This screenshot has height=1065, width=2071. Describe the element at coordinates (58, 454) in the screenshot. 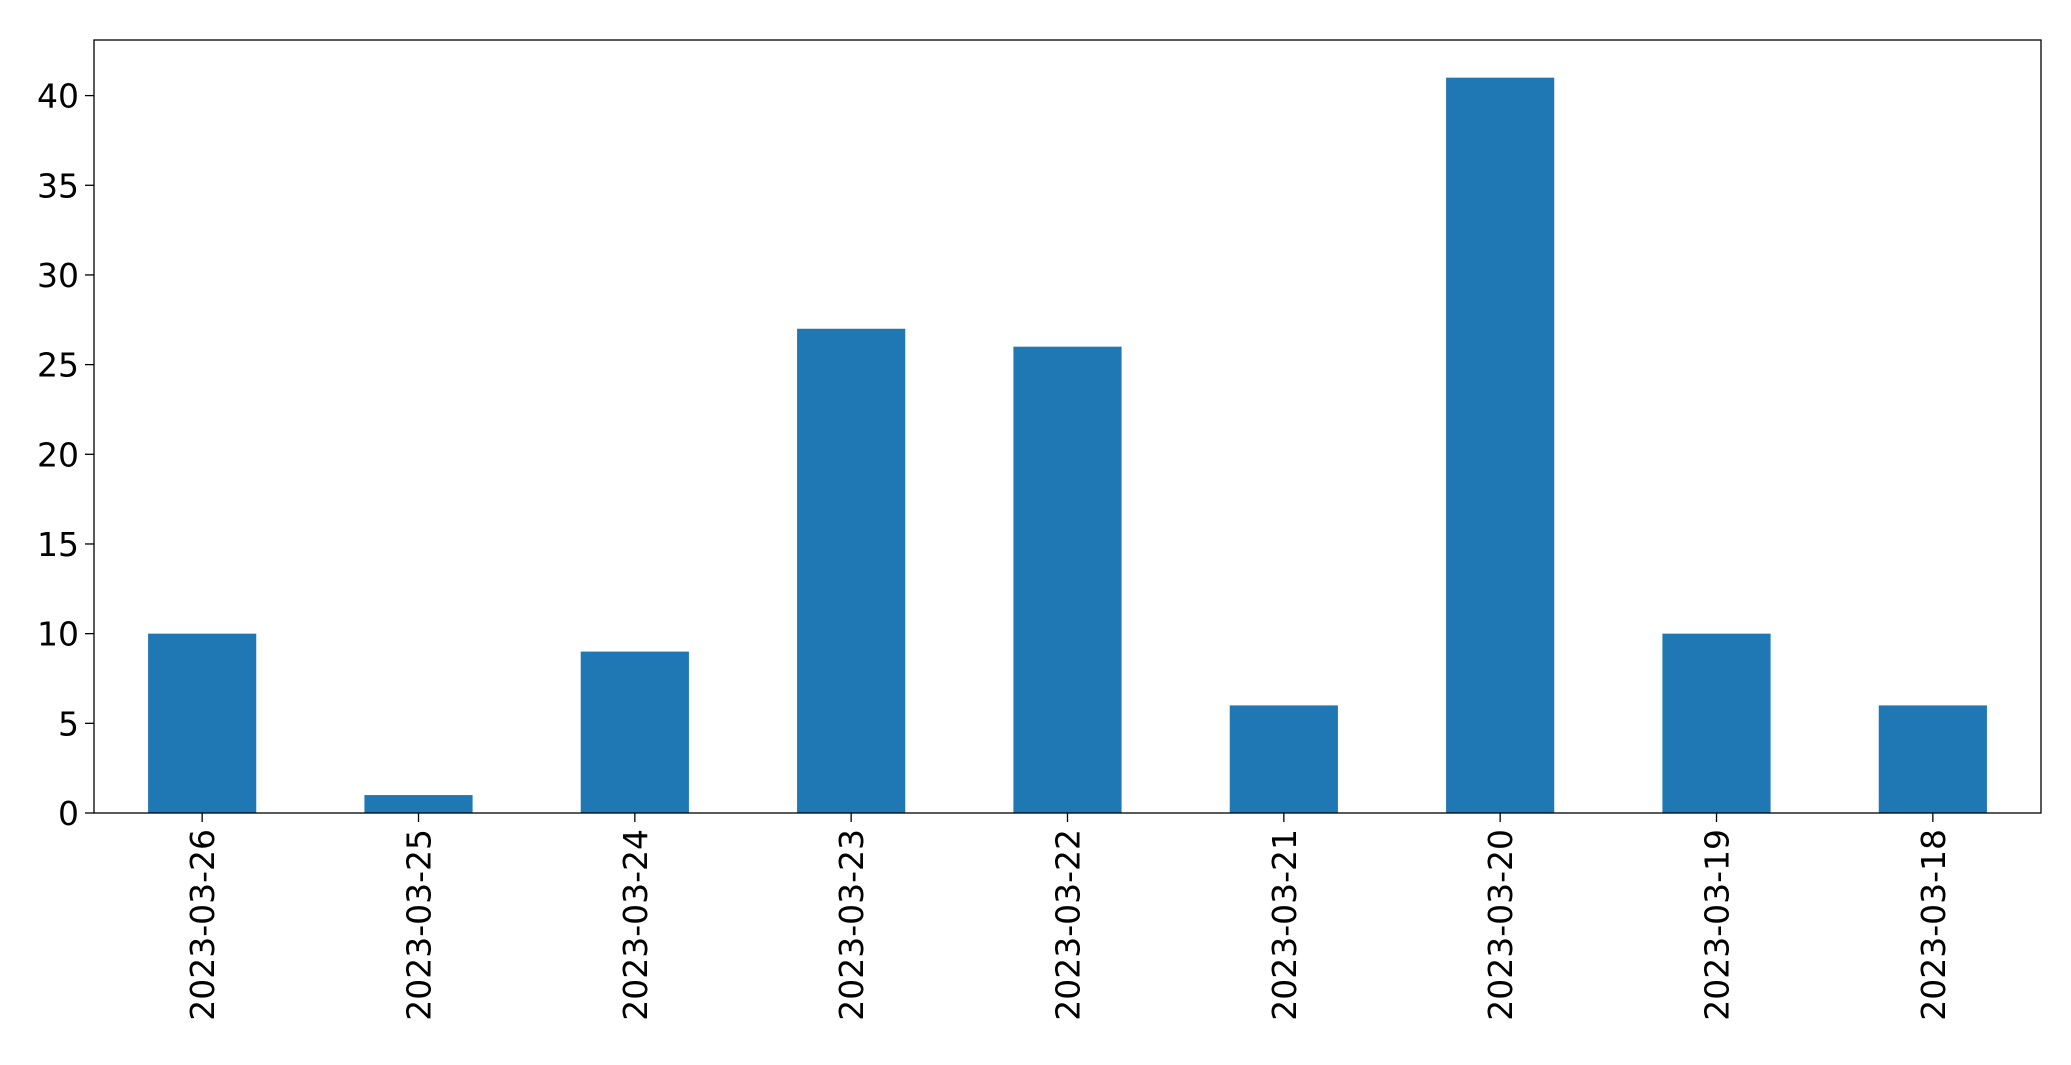

I see `y-tick-label: 20` at that location.